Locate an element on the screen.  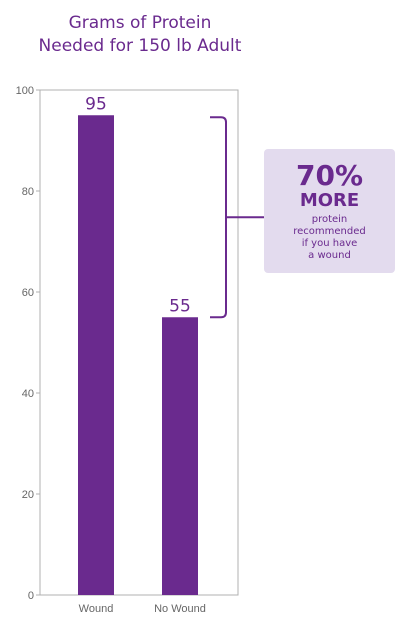
y-tick-label: 20 is located at coordinates (28, 495).